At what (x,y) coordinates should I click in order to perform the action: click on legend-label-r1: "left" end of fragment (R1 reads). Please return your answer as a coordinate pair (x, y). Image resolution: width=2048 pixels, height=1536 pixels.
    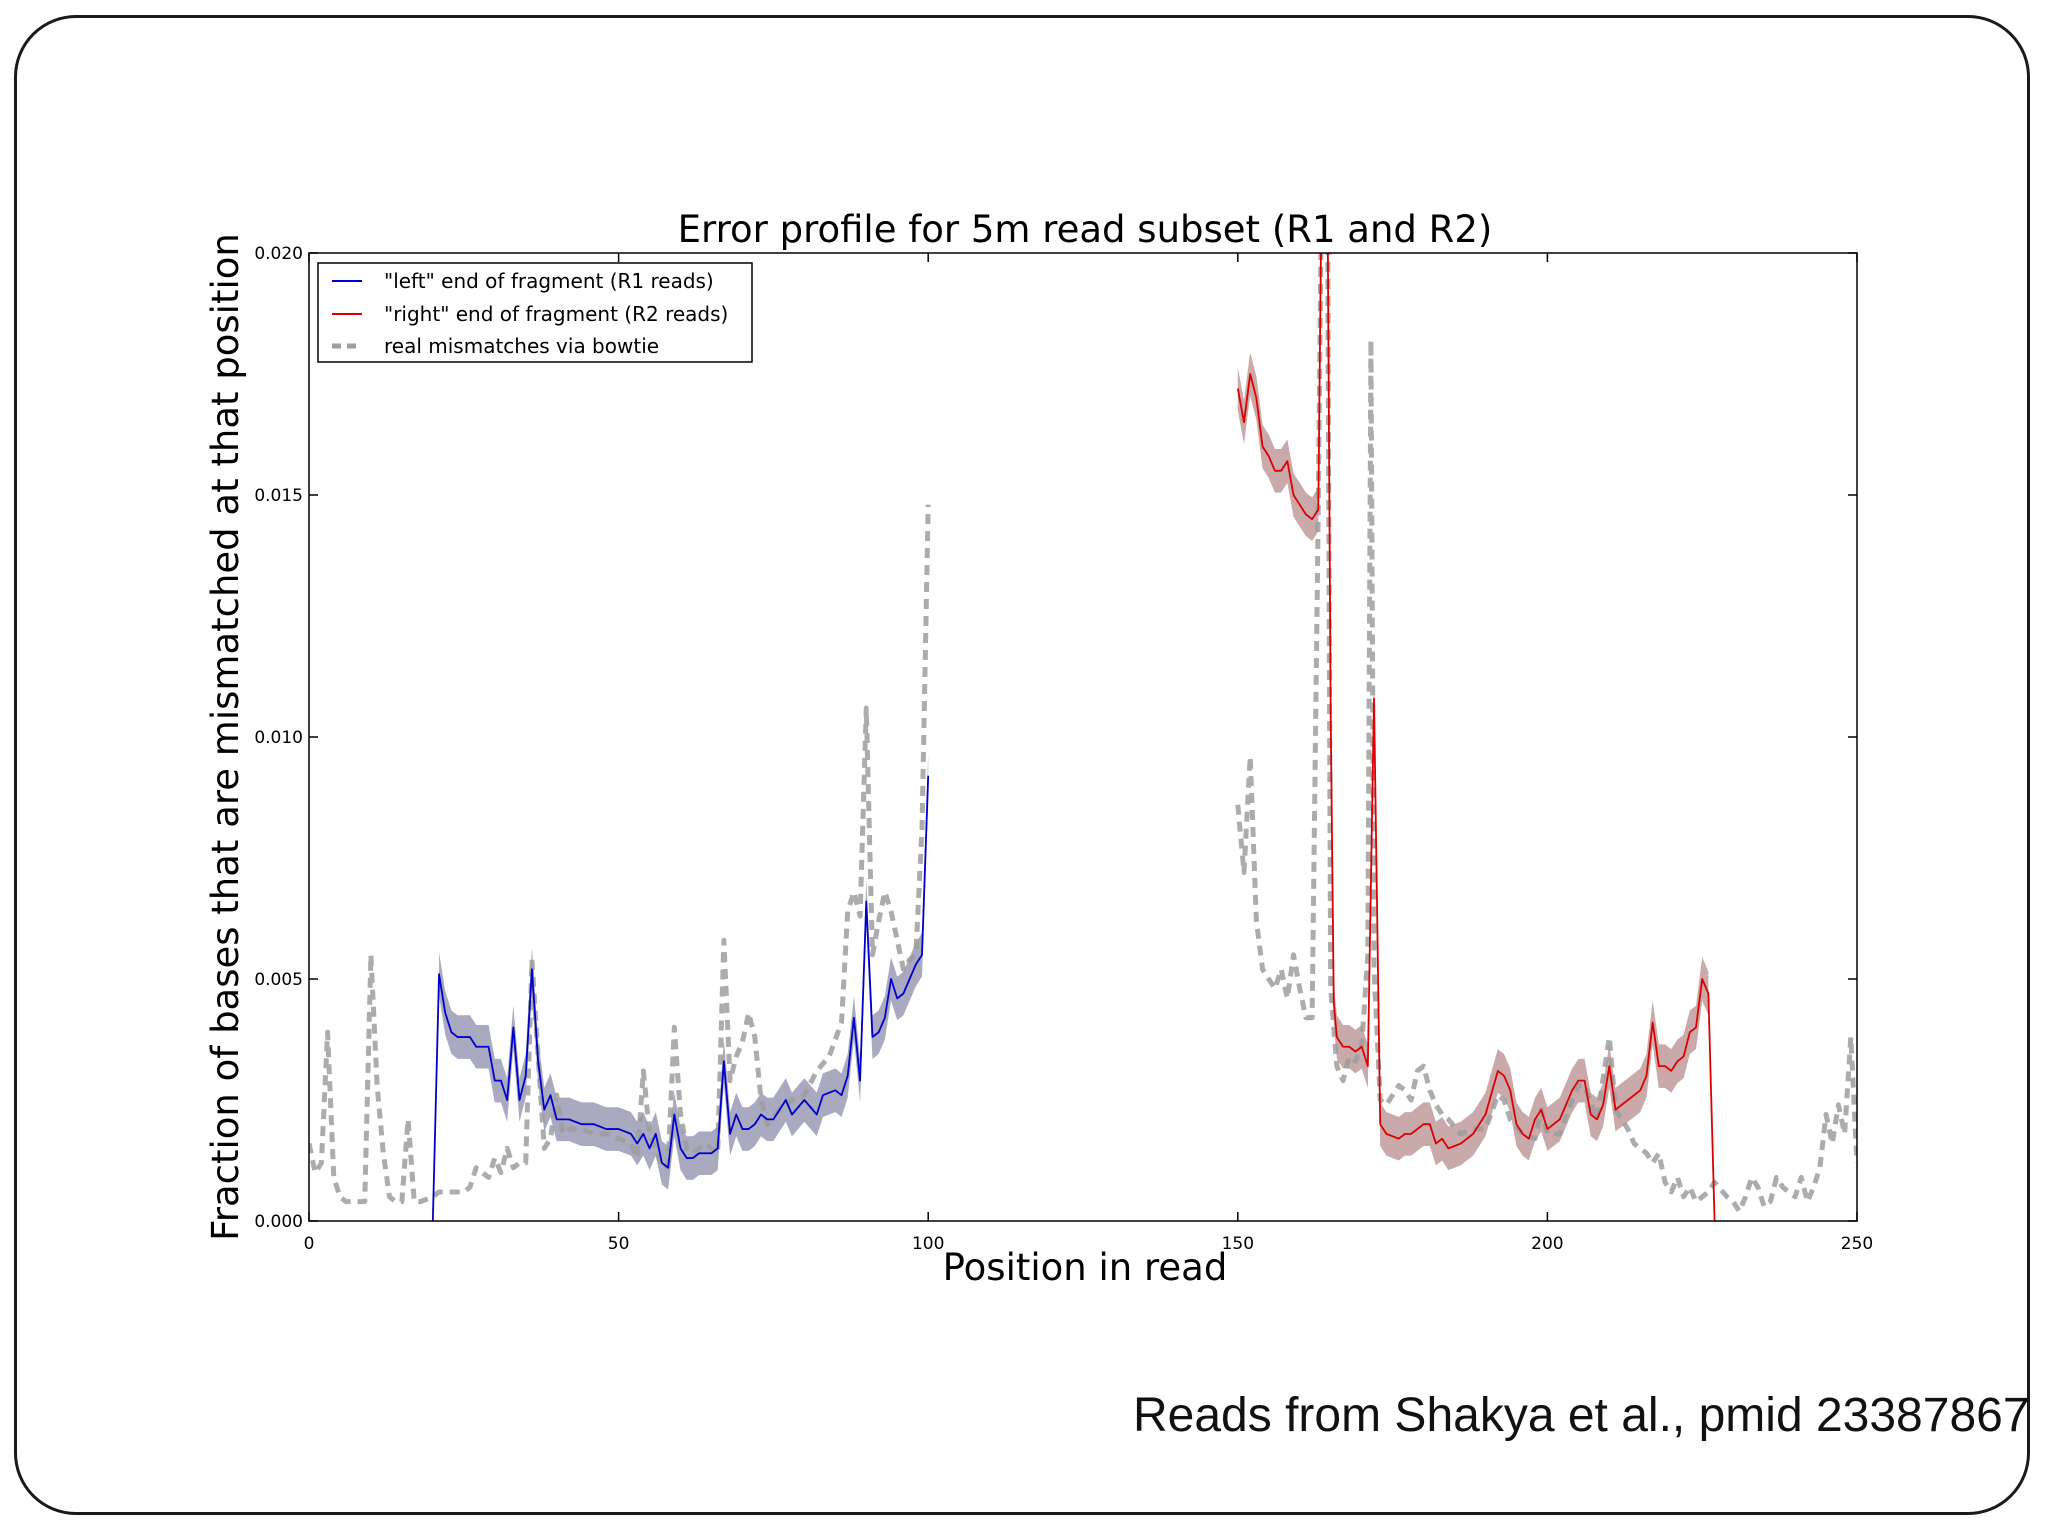
    Looking at the image, I should click on (549, 281).